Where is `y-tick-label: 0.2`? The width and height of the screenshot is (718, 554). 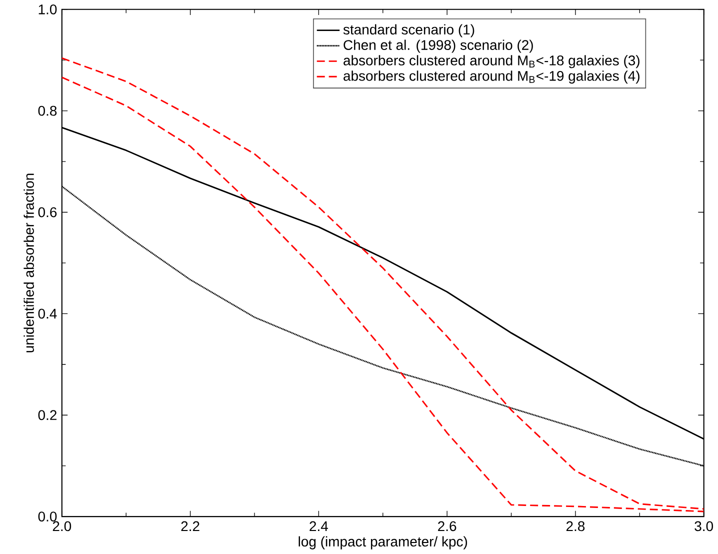
y-tick-label: 0.2 is located at coordinates (47, 415).